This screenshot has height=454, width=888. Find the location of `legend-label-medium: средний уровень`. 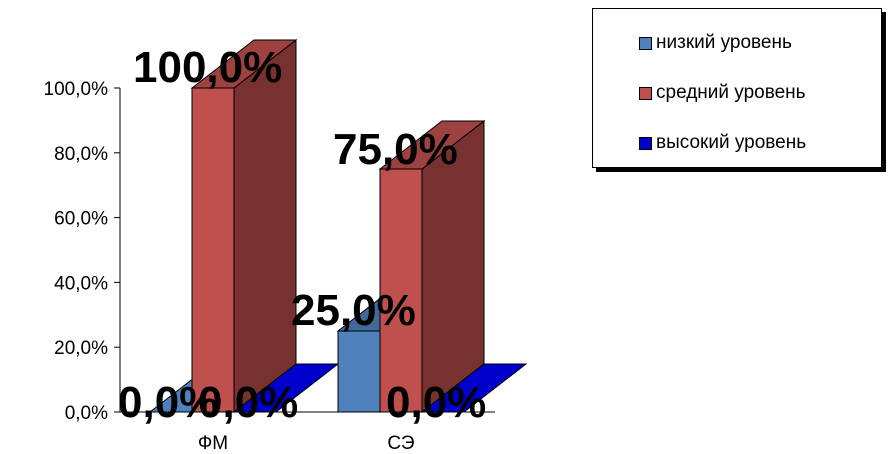

legend-label-medium: средний уровень is located at coordinates (731, 92).